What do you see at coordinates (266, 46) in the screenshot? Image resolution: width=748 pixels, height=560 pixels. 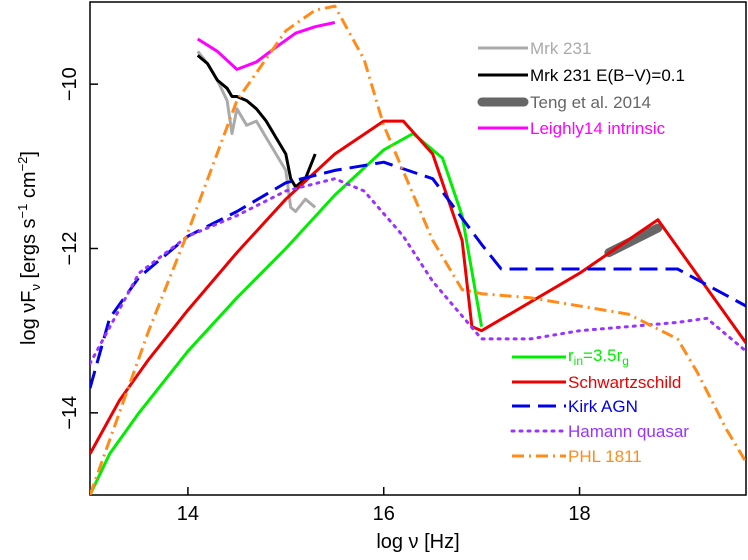 I see `series-line-leighly14-intrinsic` at bounding box center [266, 46].